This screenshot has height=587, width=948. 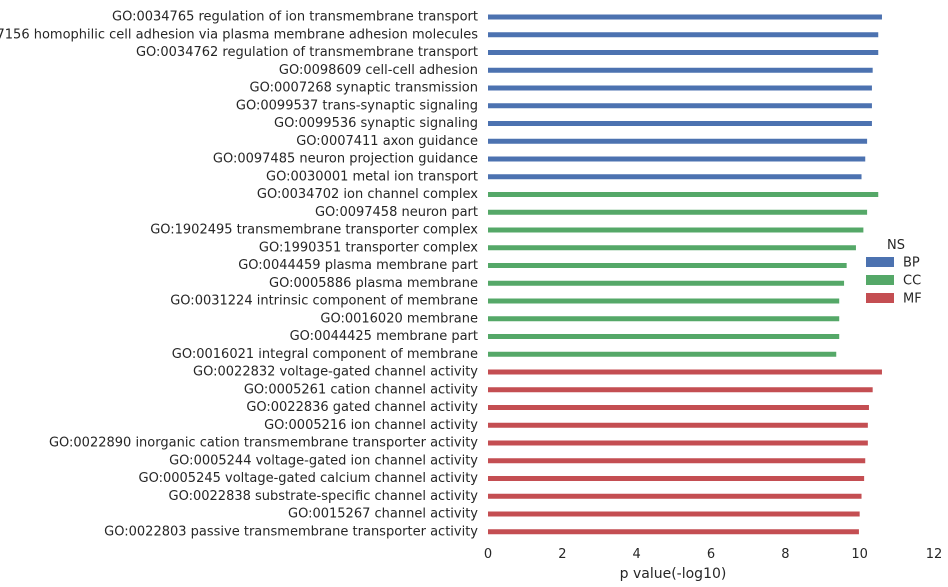 I want to click on category-label: GO:0099537 trans-synaptic signaling, so click(x=357, y=105).